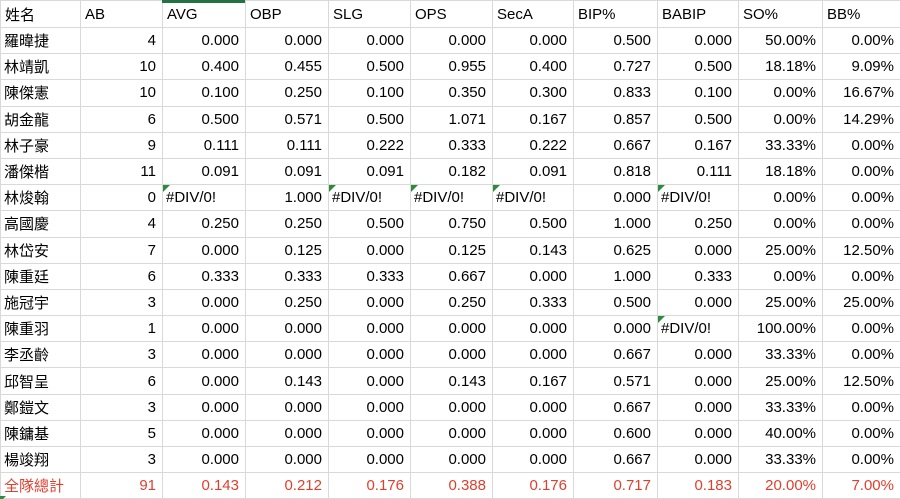  What do you see at coordinates (40, 198) in the screenshot?
I see `player-name-cell: 林焌翰` at bounding box center [40, 198].